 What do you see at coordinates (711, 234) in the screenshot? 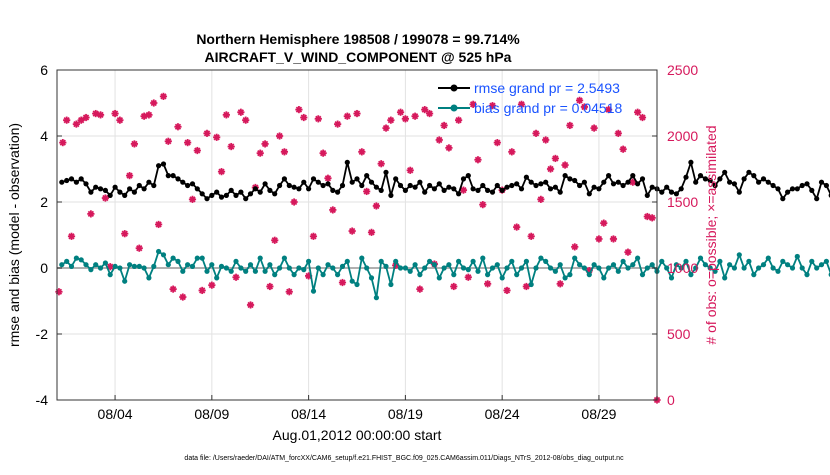
I see `y-axis-right-label: # of obs: o=possible; ×=assimilated` at bounding box center [711, 234].